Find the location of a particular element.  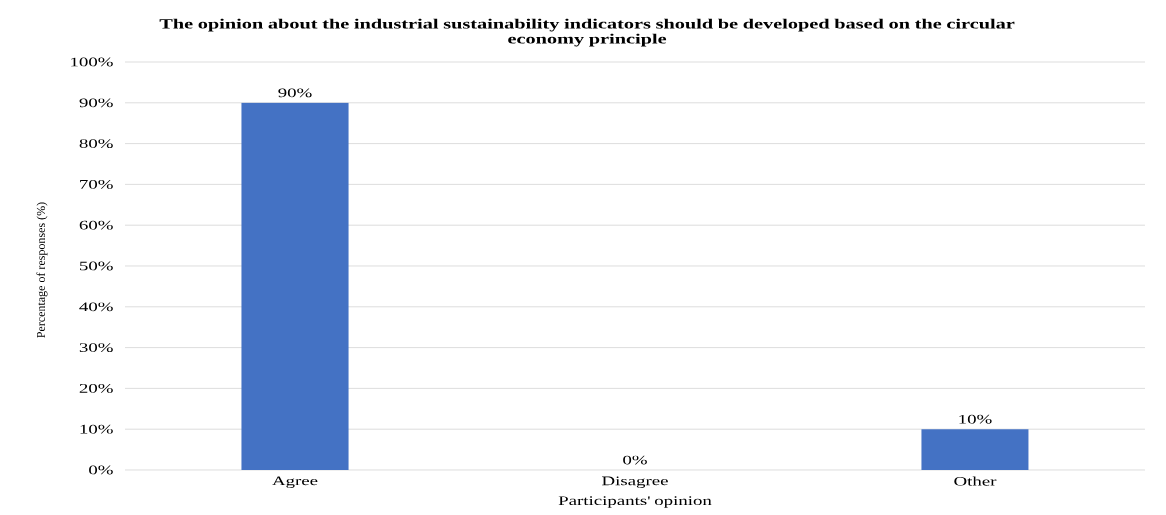

x-tick-label: Other is located at coordinates (975, 481).